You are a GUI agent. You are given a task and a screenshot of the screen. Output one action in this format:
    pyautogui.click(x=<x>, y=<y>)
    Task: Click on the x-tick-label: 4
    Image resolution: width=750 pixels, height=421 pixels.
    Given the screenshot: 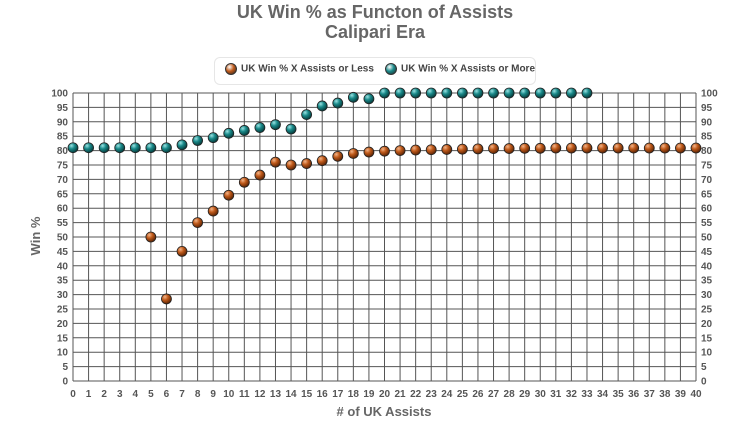 What is the action you would take?
    pyautogui.click(x=136, y=394)
    